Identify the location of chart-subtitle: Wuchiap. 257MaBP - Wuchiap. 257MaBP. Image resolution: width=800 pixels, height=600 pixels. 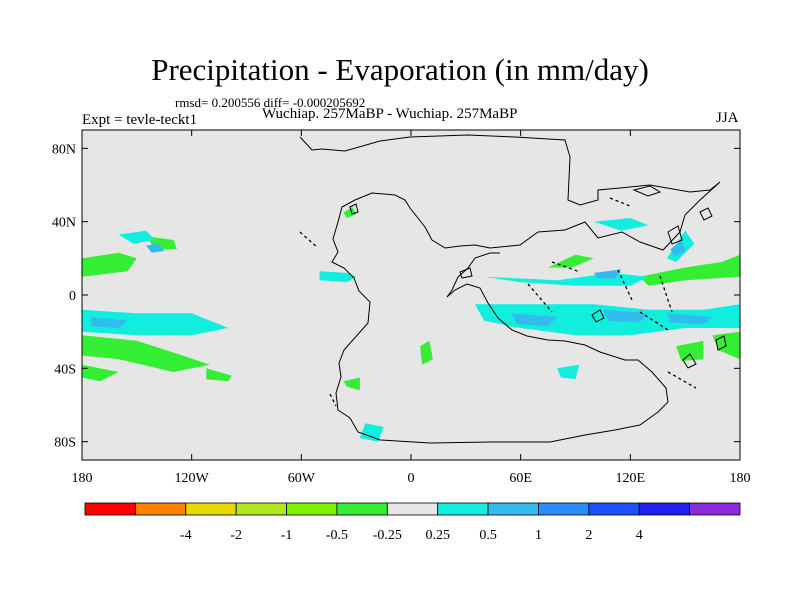
(390, 114).